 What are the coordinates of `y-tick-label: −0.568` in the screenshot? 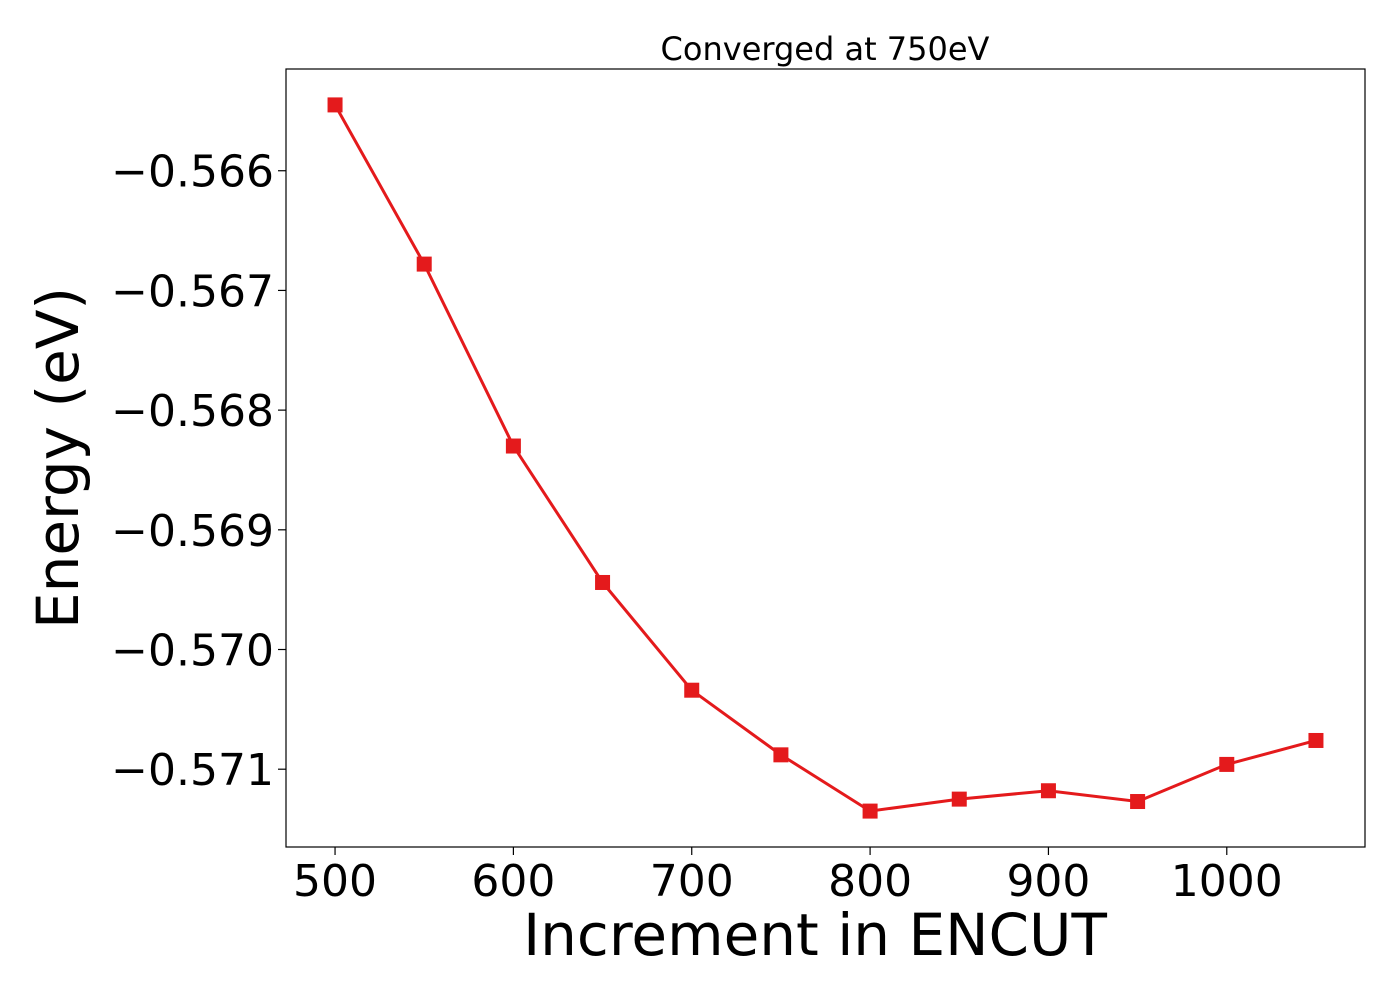 It's located at (192, 411).